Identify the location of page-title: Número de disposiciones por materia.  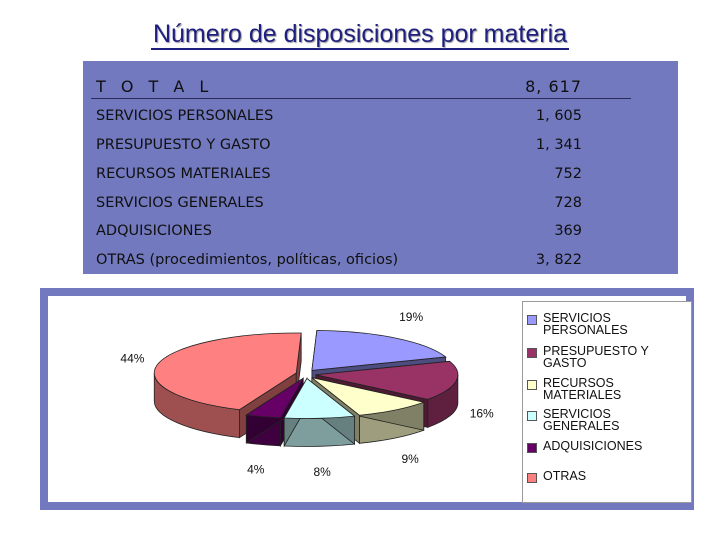
(360, 35).